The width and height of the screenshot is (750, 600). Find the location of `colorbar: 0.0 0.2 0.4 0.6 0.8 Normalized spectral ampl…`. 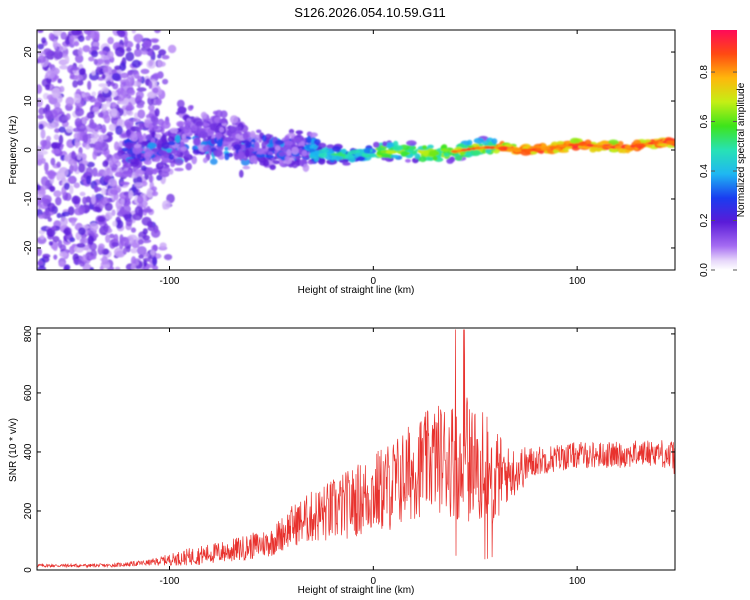

colorbar: 0.0 0.2 0.4 0.6 0.8 Normalized spectral ampl… is located at coordinates (723, 153).